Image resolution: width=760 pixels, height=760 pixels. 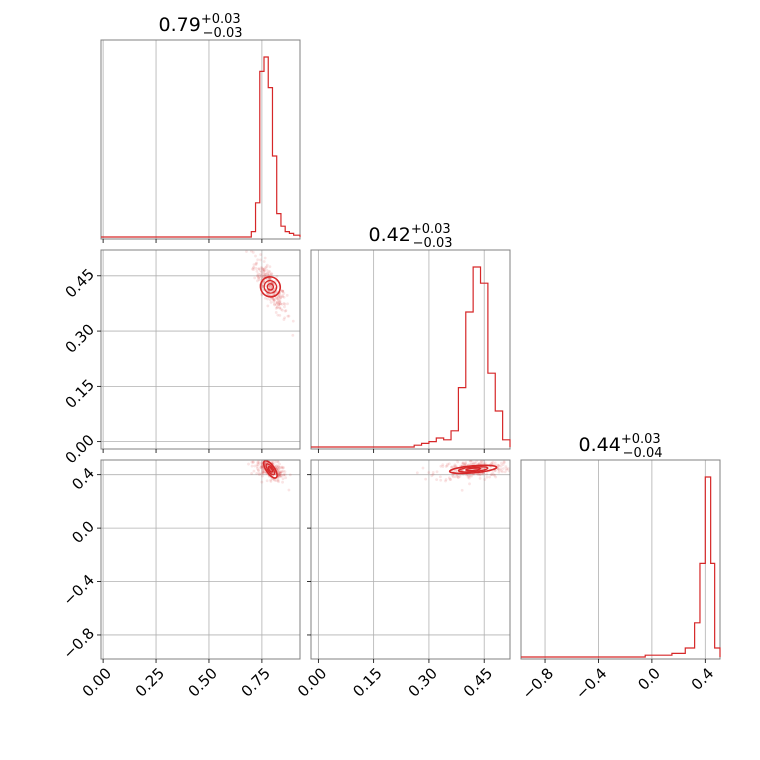 What do you see at coordinates (80, 283) in the screenshot?
I see `y-tick-label: 0.45` at bounding box center [80, 283].